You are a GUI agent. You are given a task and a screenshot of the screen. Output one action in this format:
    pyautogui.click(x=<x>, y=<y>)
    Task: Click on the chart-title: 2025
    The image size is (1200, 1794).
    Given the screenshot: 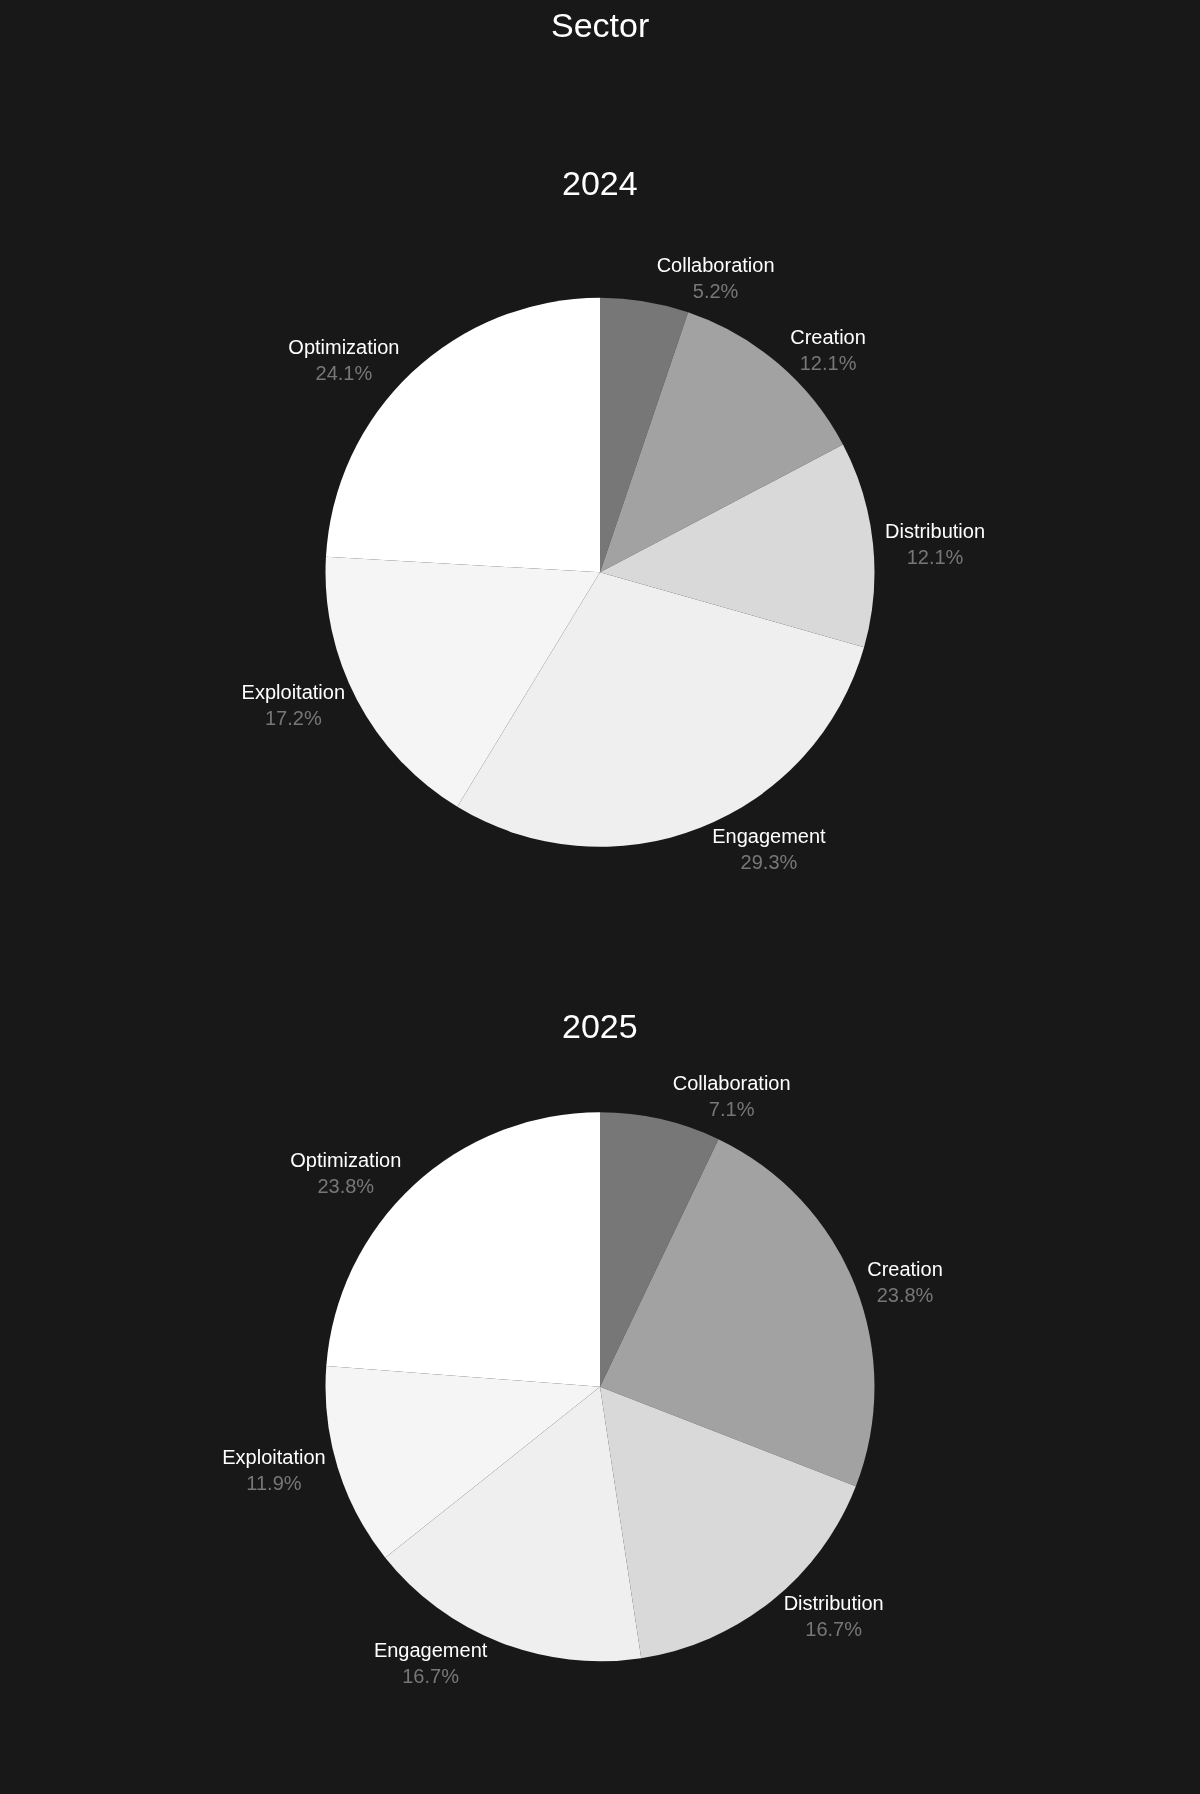 What is the action you would take?
    pyautogui.click(x=600, y=1026)
    